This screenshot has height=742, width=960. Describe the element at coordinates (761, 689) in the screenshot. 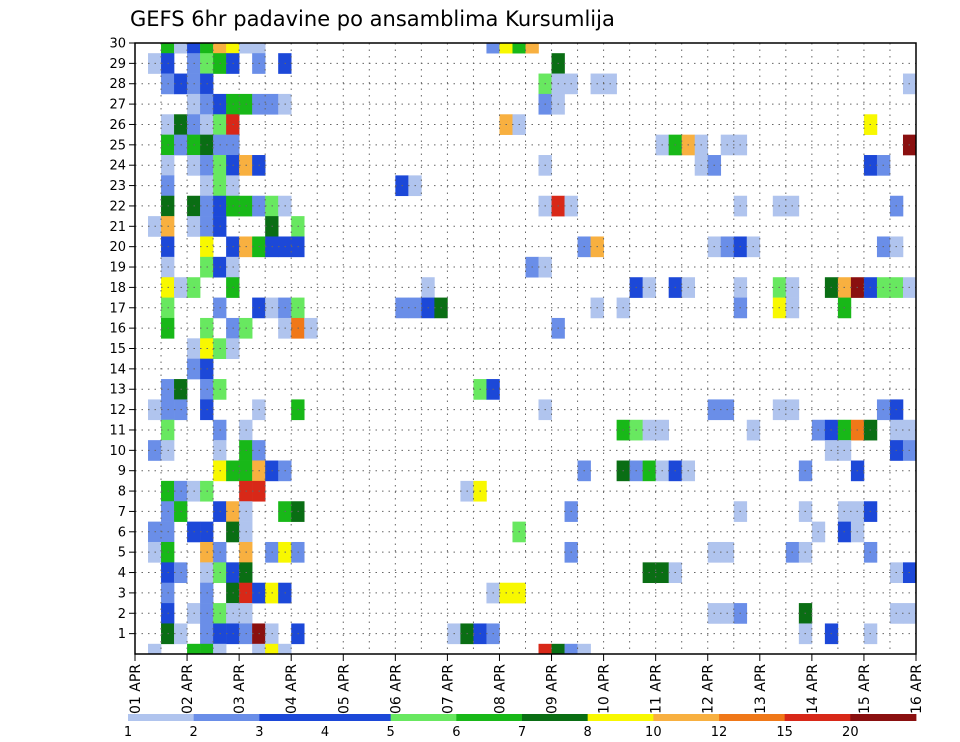

I see `x-tick-label: 13 APR` at that location.